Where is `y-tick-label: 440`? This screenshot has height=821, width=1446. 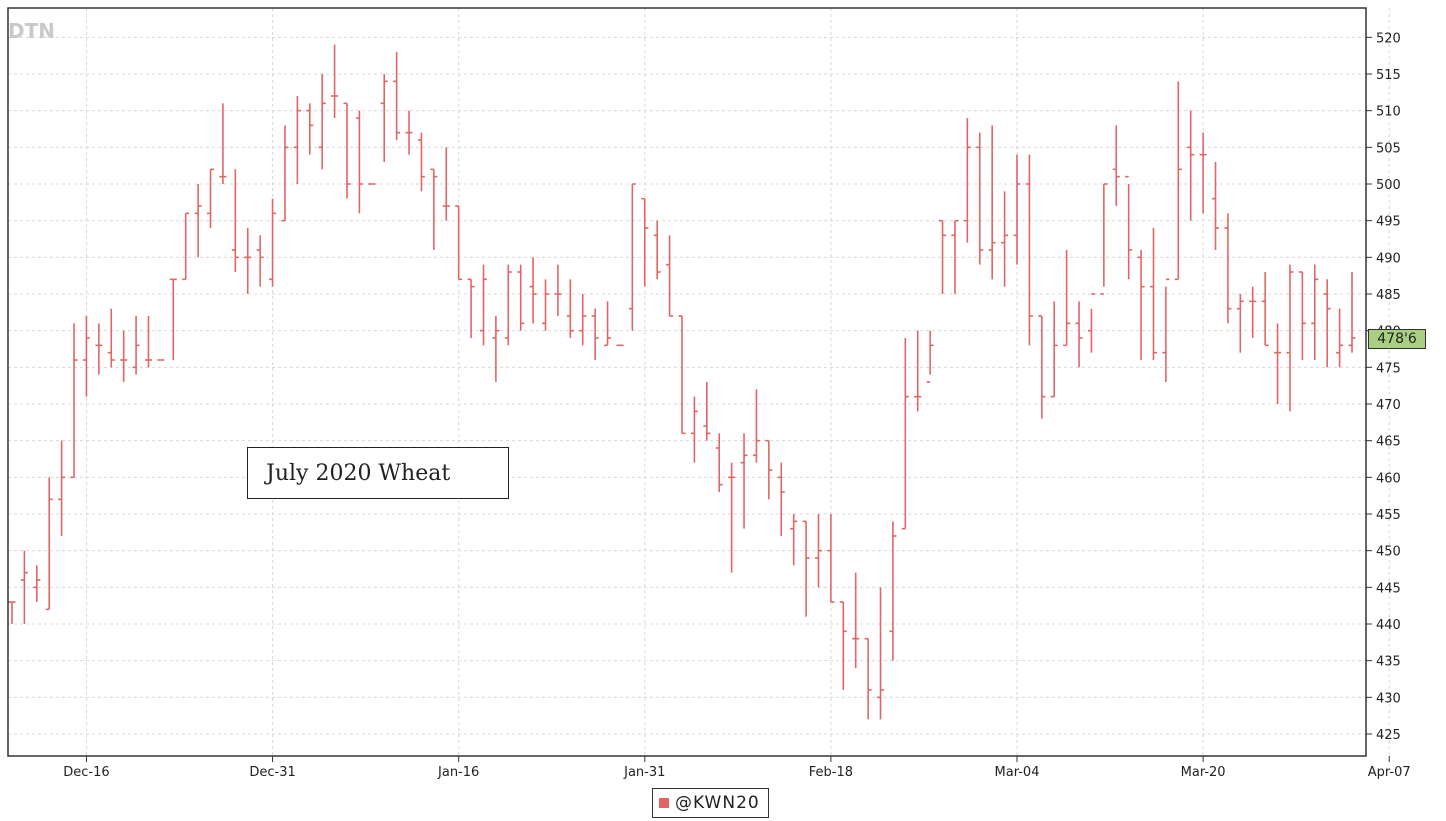 y-tick-label: 440 is located at coordinates (1388, 625).